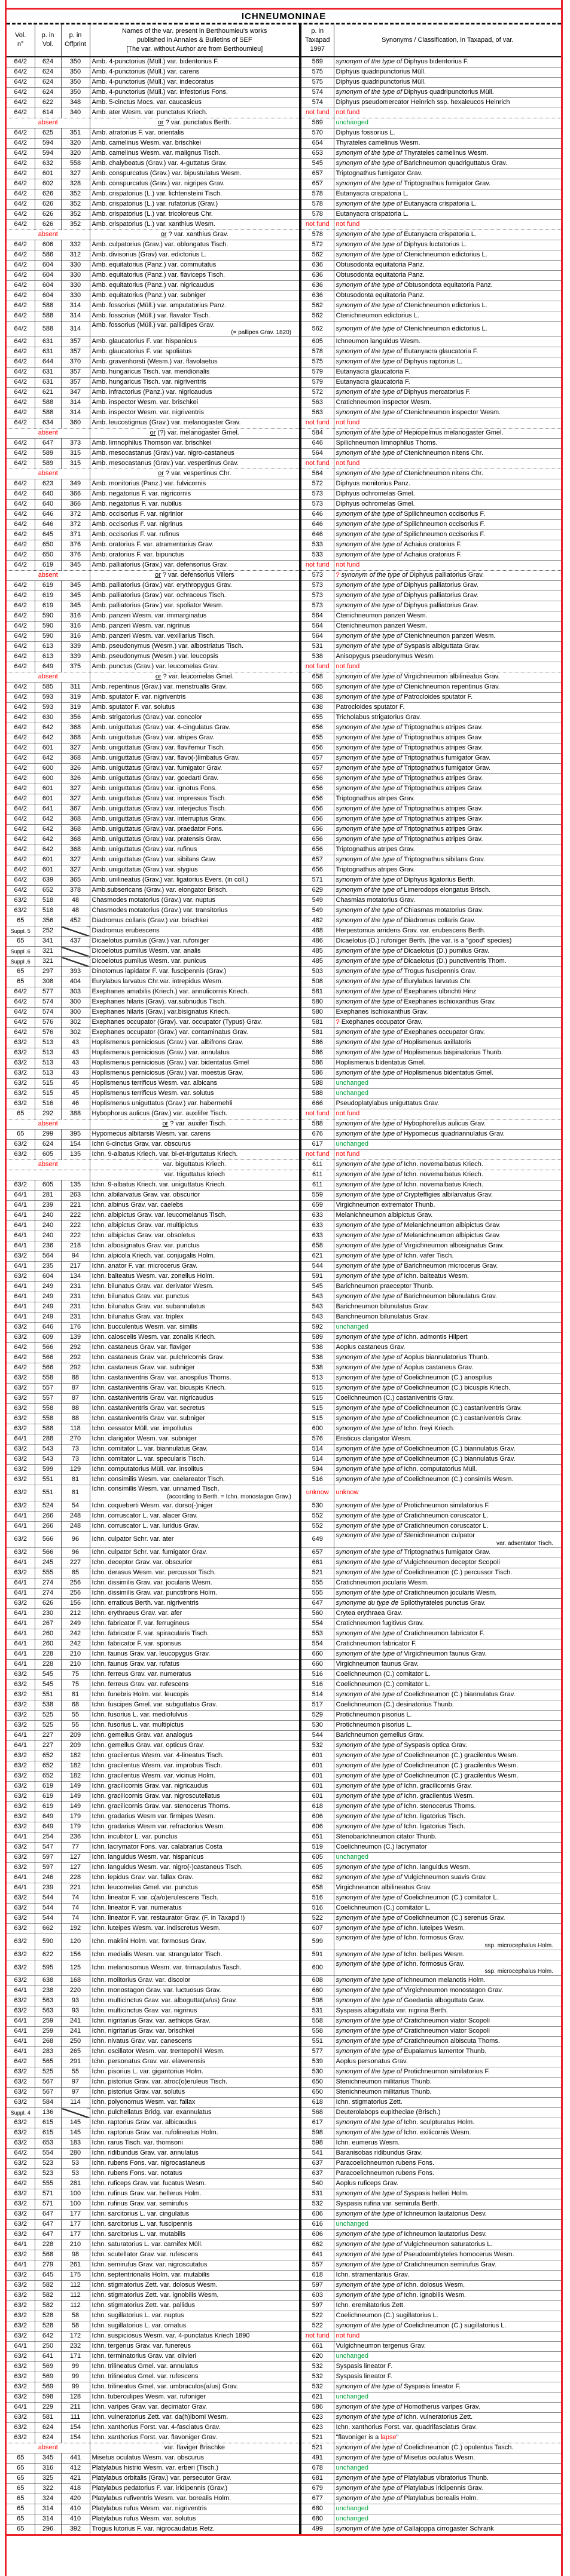 Image resolution: width=570 pixels, height=2576 pixels. Describe the element at coordinates (195, 2305) in the screenshot. I see `taxon-name-cell: Ichn. stigmatorius Zett. var. pallidus` at that location.